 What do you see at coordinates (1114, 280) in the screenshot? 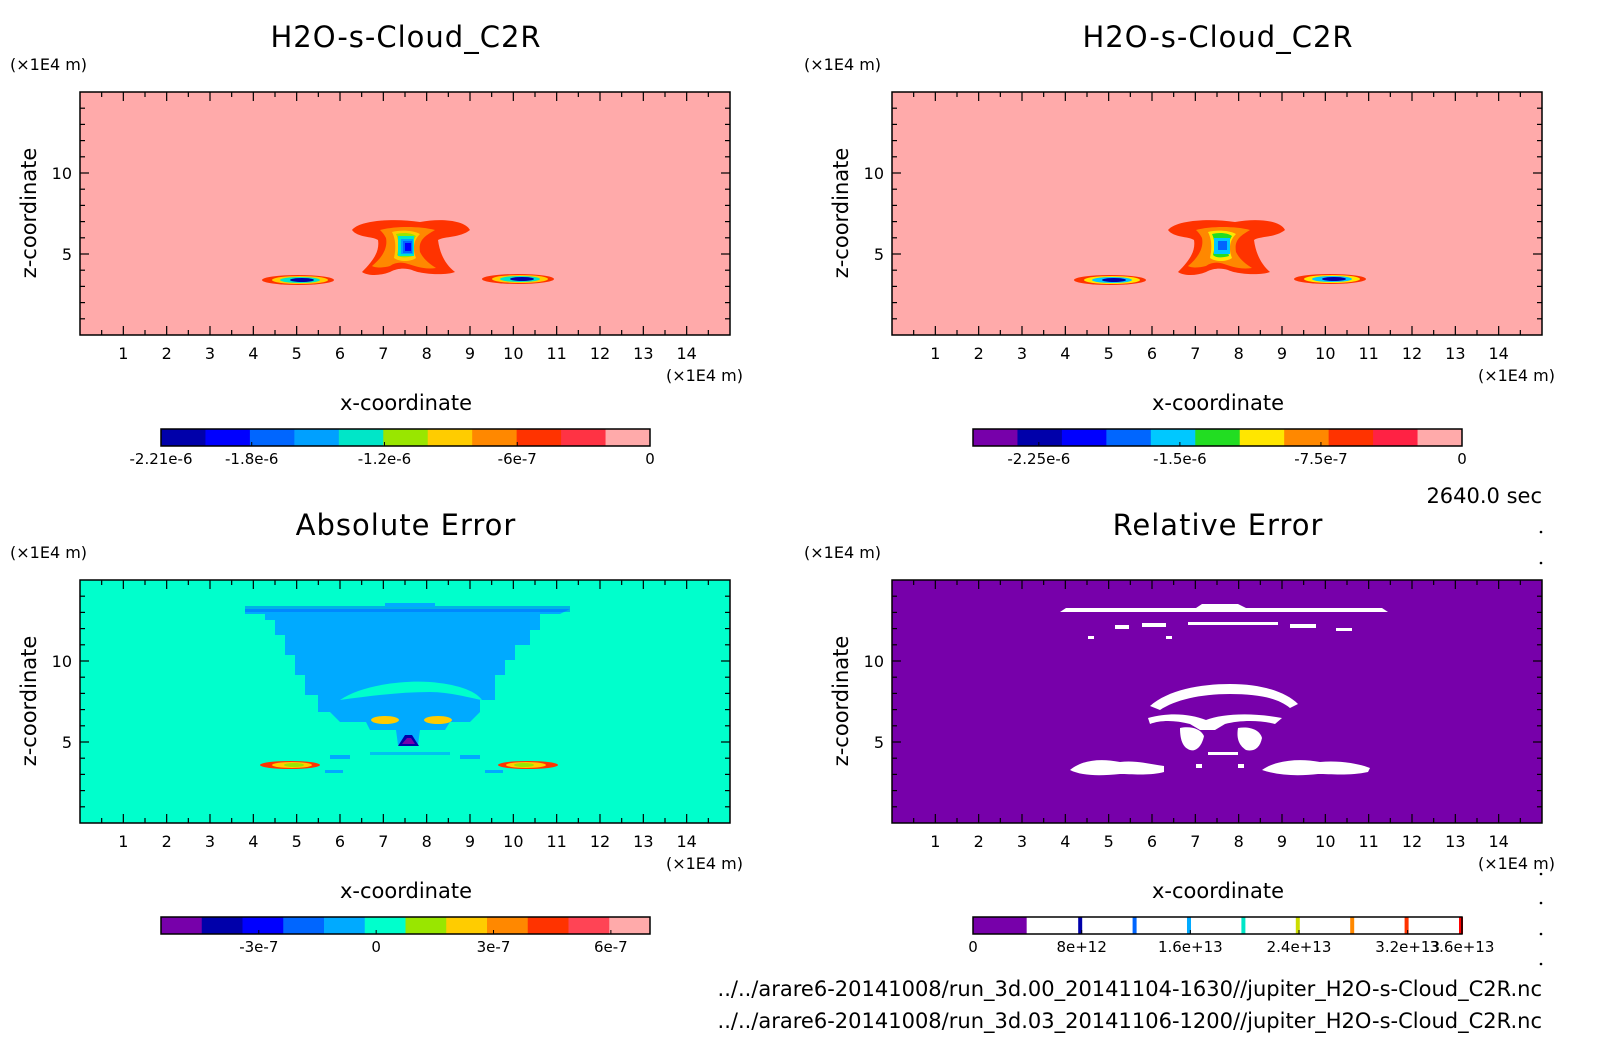
I see `contour-left-lens-blue` at bounding box center [1114, 280].